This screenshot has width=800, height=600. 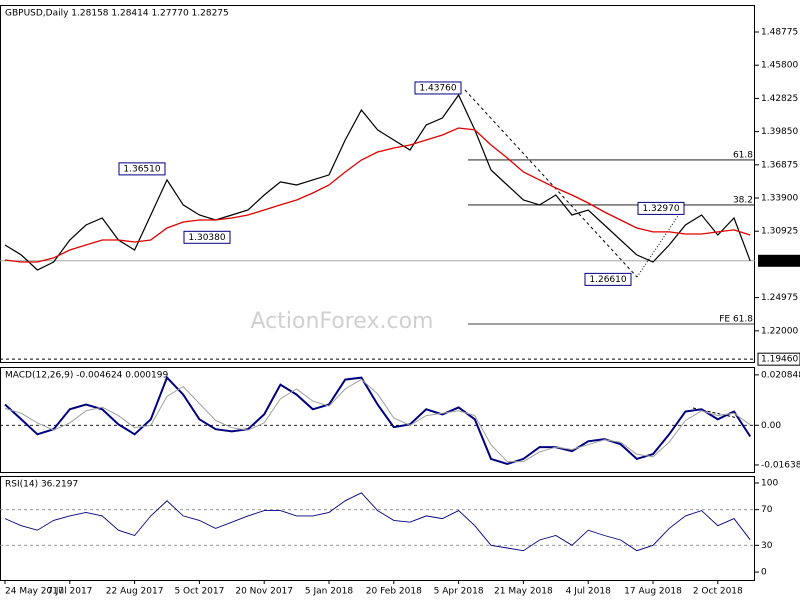 I want to click on x-tick-label: 17 Aug 2018, so click(x=653, y=592).